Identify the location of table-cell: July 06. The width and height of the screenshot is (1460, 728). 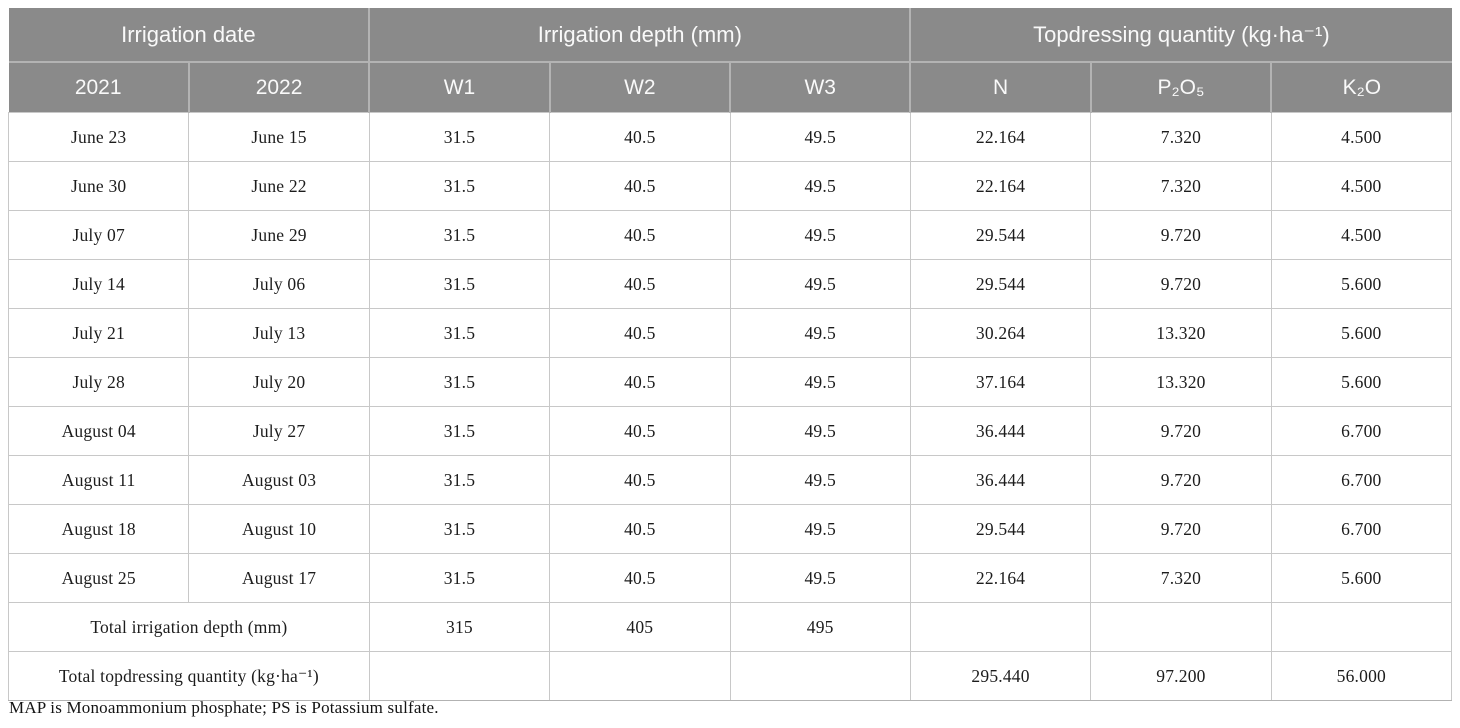
(279, 284).